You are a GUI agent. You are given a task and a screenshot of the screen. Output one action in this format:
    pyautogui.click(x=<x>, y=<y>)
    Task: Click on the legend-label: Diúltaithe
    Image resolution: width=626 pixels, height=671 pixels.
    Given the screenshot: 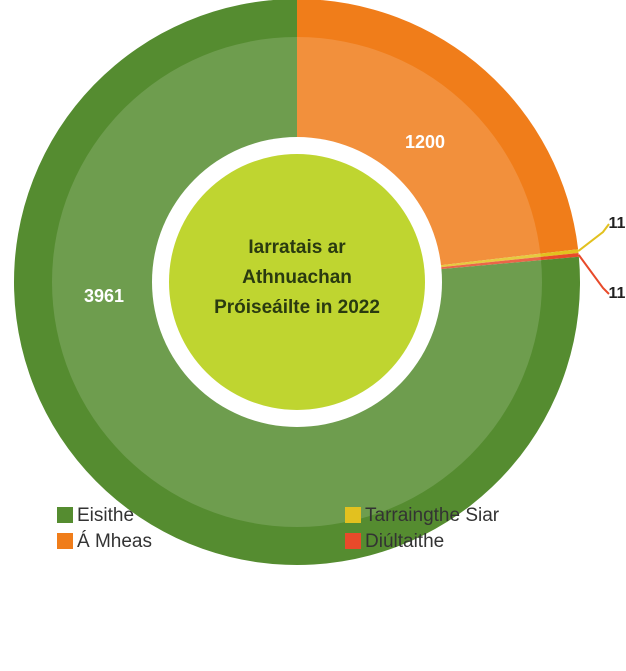 What is the action you would take?
    pyautogui.click(x=404, y=541)
    